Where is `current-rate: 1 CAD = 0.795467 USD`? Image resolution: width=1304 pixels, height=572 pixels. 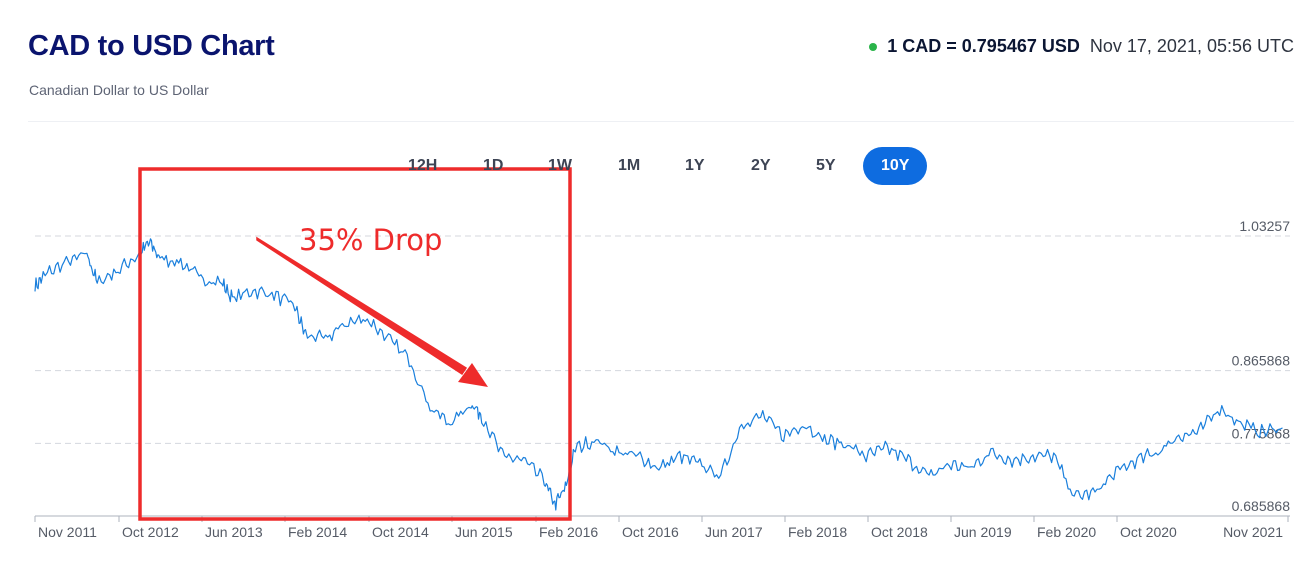 current-rate: 1 CAD = 0.795467 USD is located at coordinates (983, 46).